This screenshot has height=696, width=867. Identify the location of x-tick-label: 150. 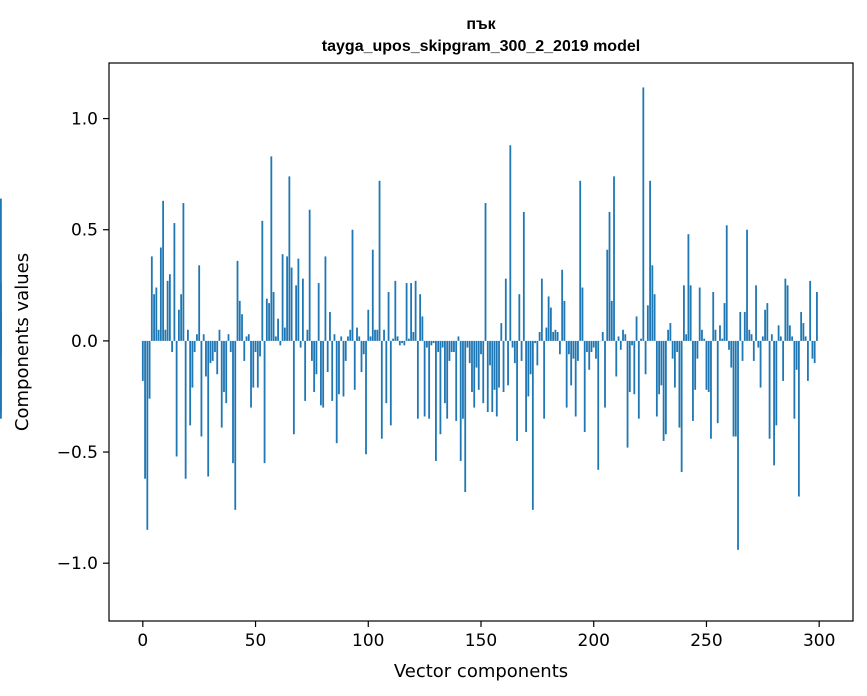
(481, 641).